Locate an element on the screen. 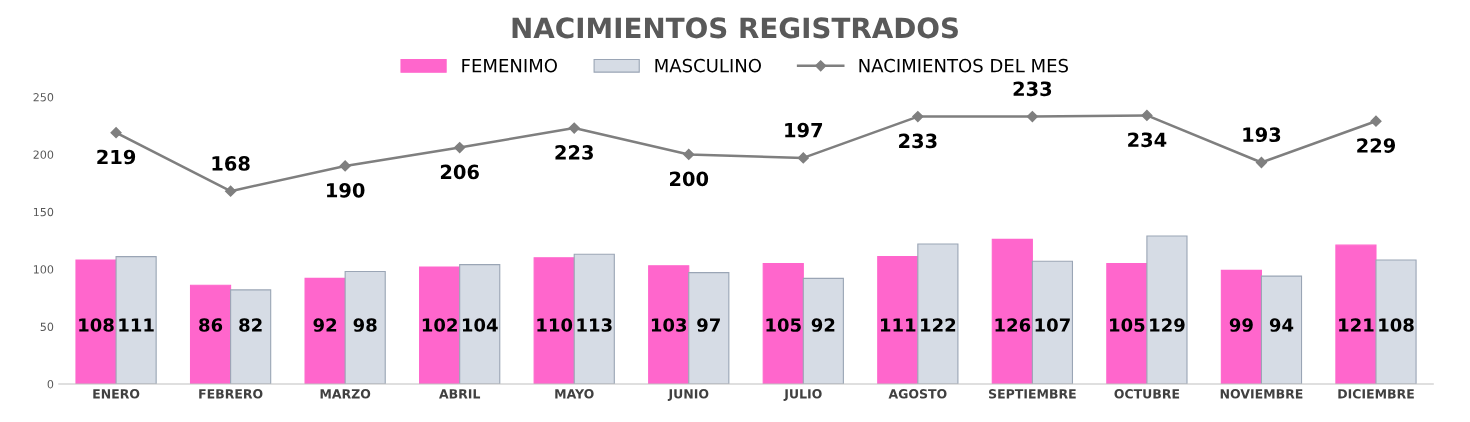 This screenshot has width=1470, height=422. data-label: 98 is located at coordinates (365, 325).